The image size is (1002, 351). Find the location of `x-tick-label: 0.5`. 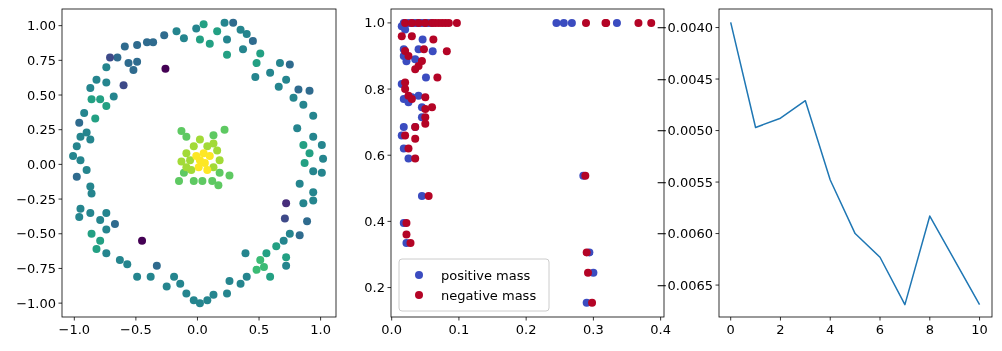

x-tick-label: 0.5 is located at coordinates (259, 329).